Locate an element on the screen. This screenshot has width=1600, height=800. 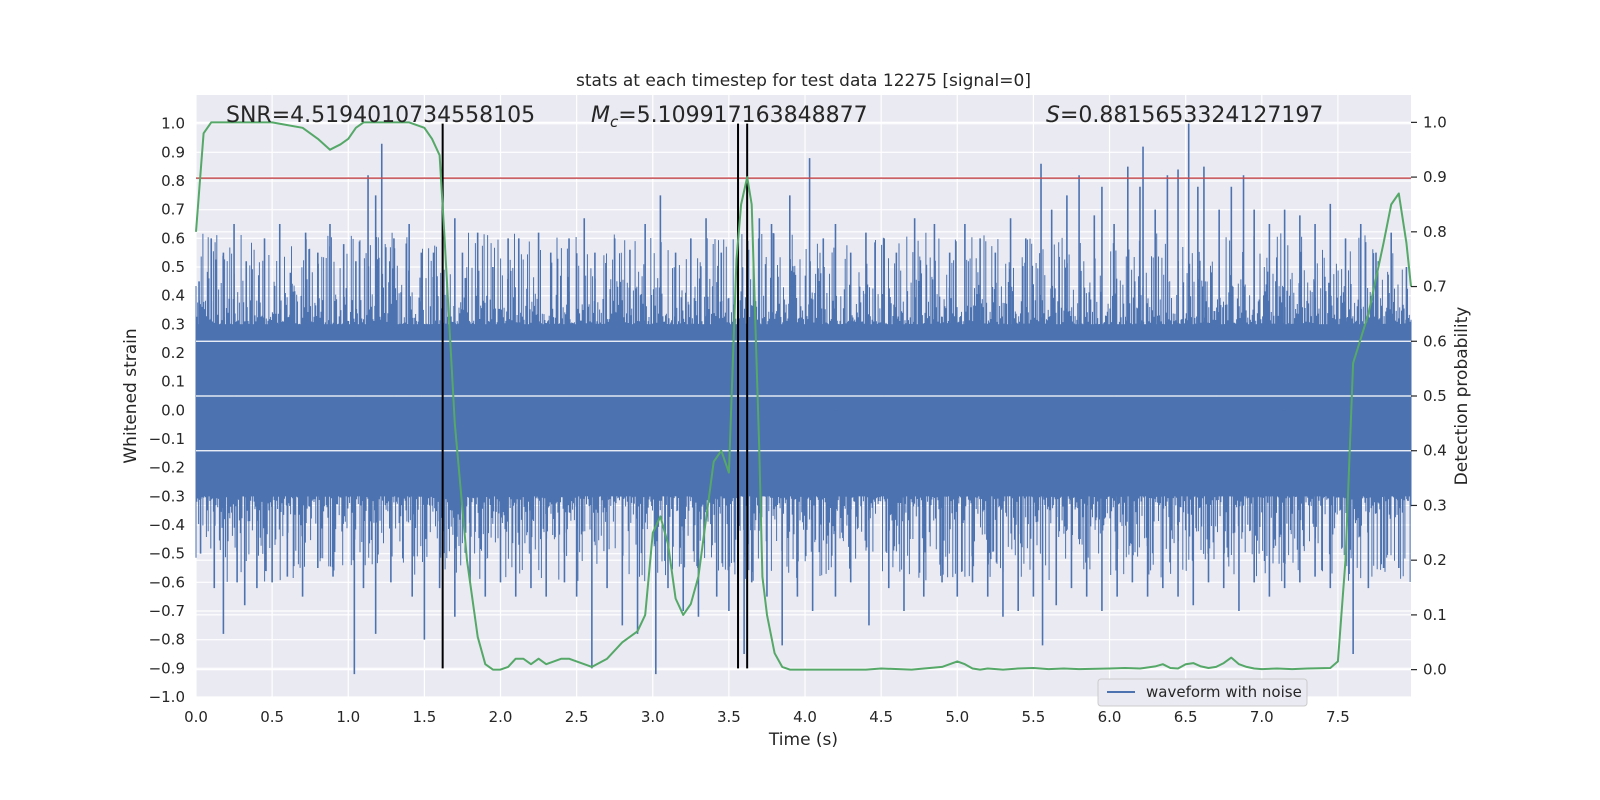
y-tick-label: 0.0 is located at coordinates (173, 410).